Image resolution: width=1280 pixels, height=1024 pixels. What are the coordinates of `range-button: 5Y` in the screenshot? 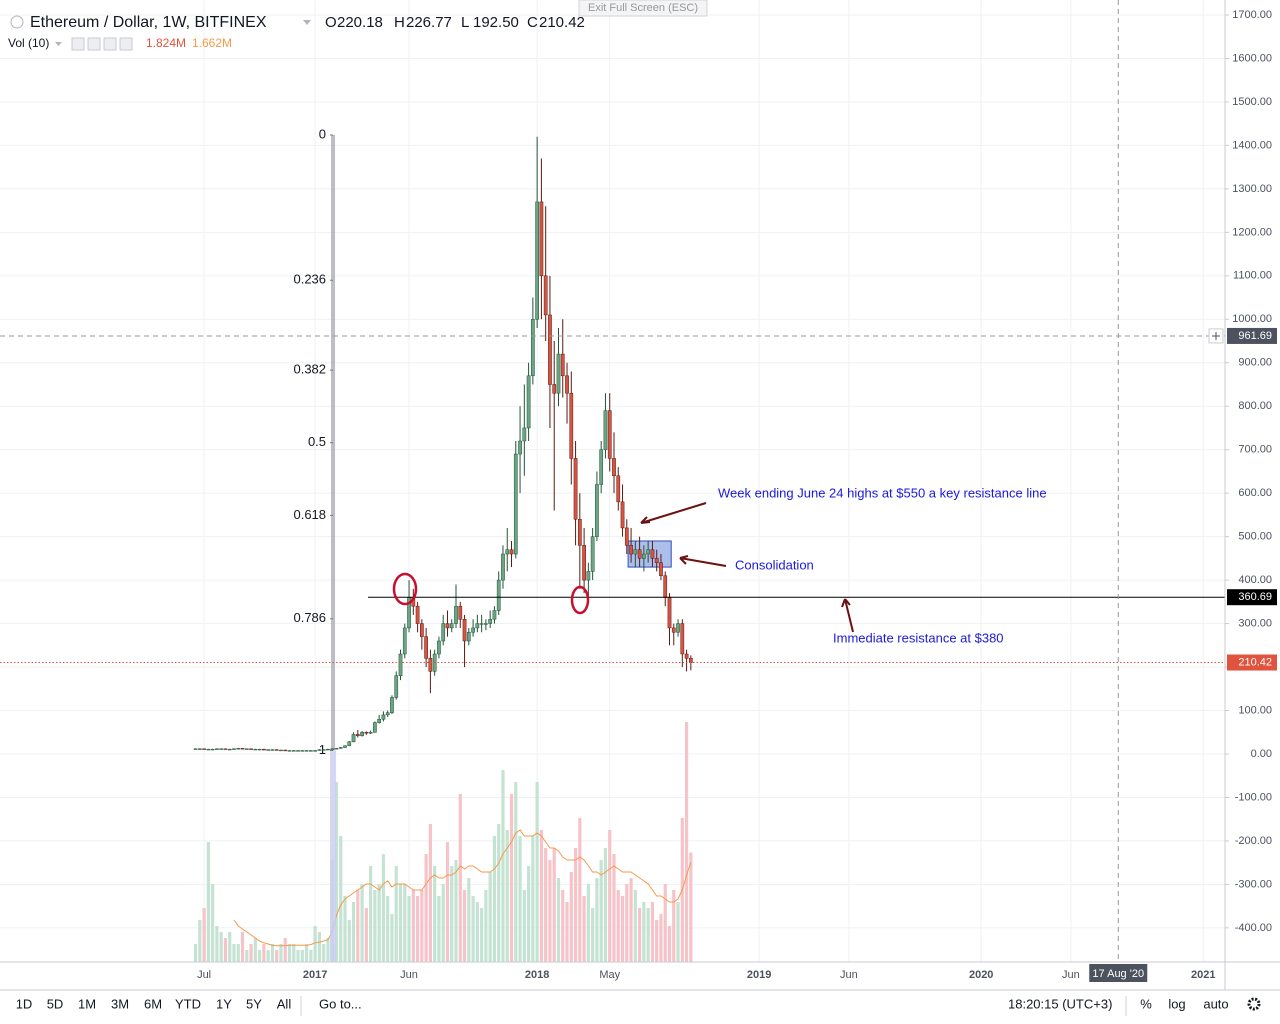 It's located at (254, 1003).